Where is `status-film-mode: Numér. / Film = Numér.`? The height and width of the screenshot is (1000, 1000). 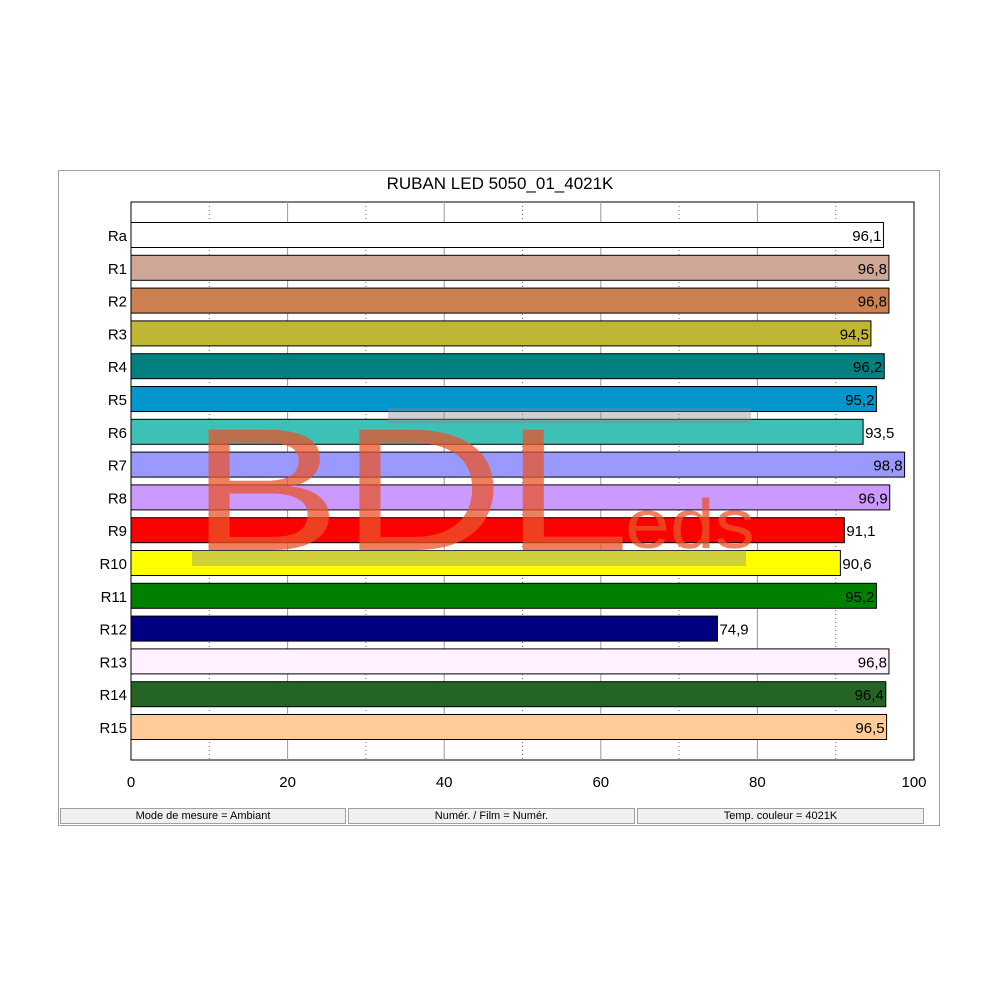
status-film-mode: Numér. / Film = Numér. is located at coordinates (491, 816).